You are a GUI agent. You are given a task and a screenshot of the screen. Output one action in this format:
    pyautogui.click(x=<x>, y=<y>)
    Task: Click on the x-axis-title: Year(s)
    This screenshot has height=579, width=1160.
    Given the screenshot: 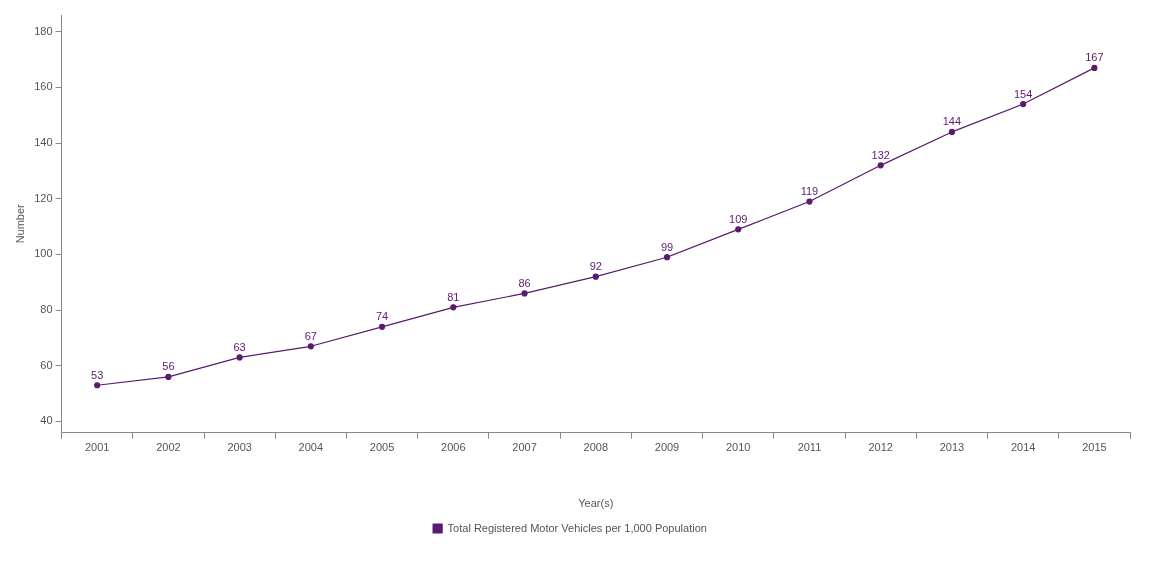 What is the action you would take?
    pyautogui.click(x=596, y=503)
    